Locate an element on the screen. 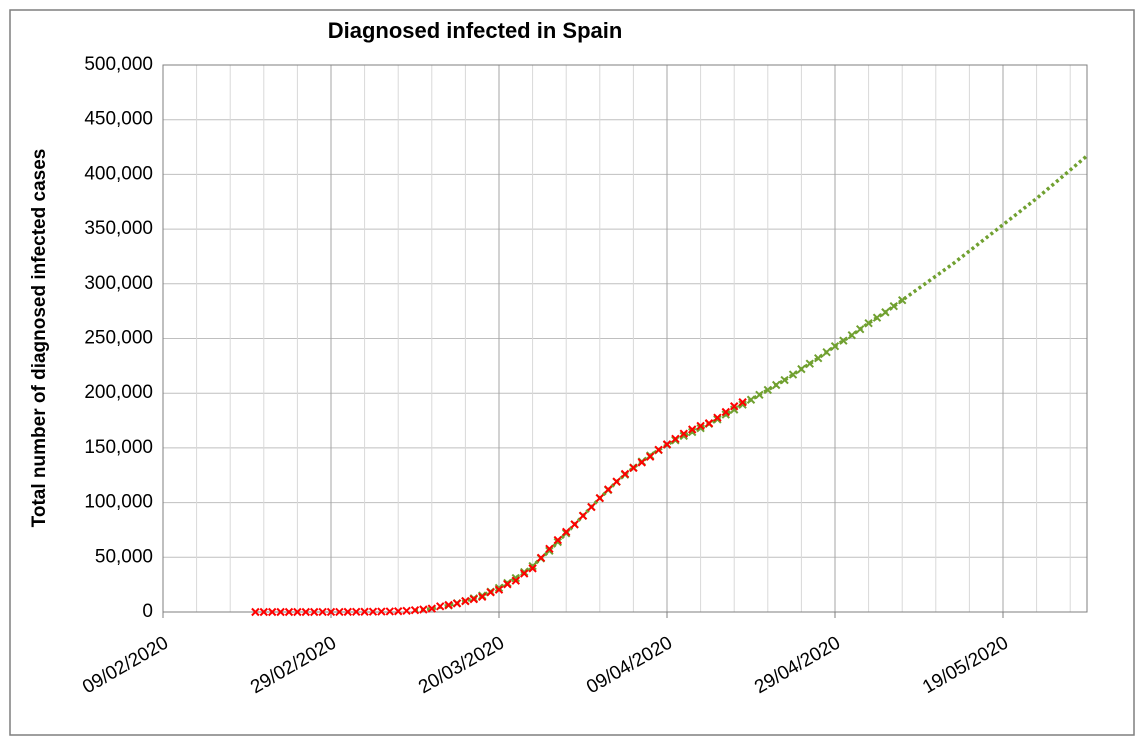  y-tick-label: 50,000 is located at coordinates (124, 556).